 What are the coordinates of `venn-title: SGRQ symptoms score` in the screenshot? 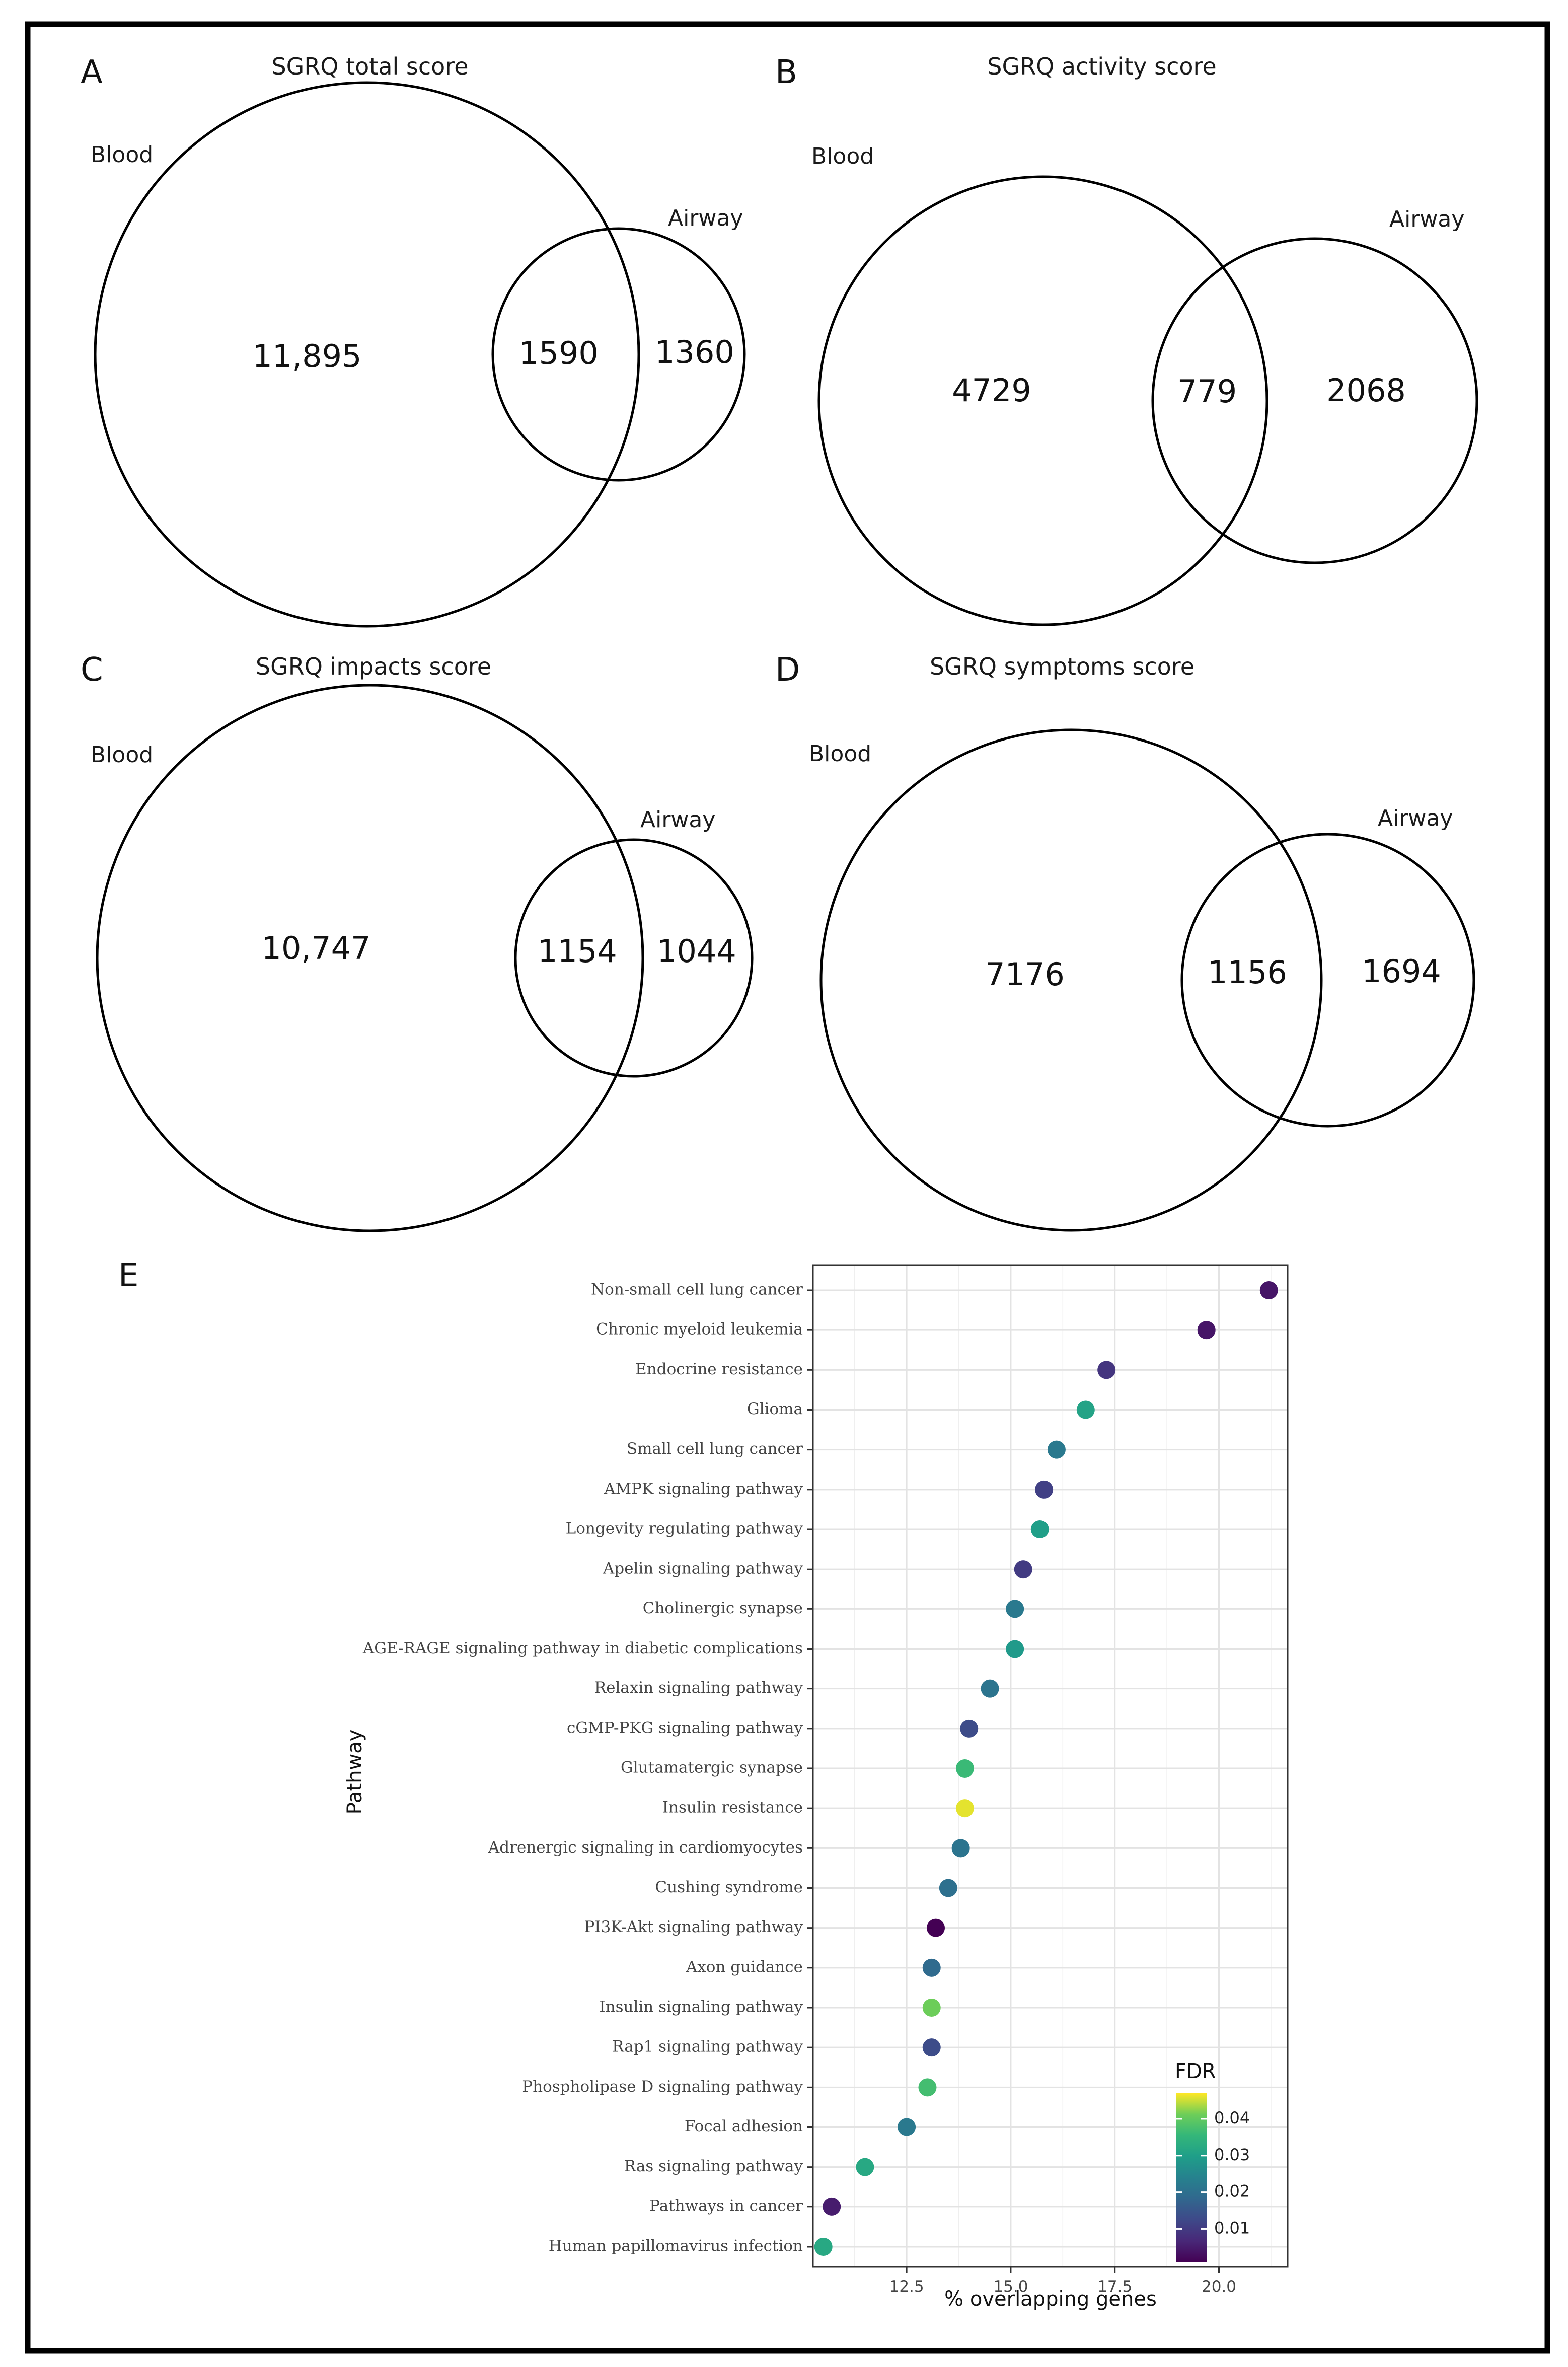 It's located at (1062, 666).